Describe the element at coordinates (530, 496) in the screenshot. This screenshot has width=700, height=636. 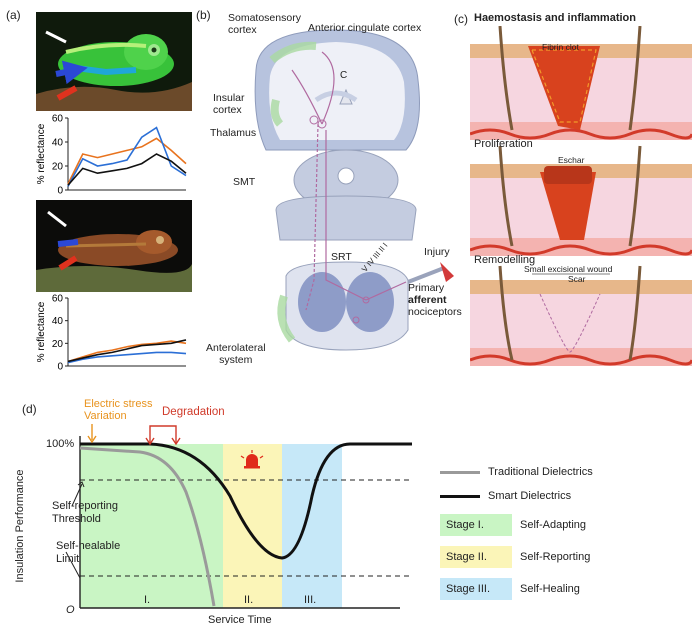
I see `legend-smart-label: Smart Dielectrics` at that location.